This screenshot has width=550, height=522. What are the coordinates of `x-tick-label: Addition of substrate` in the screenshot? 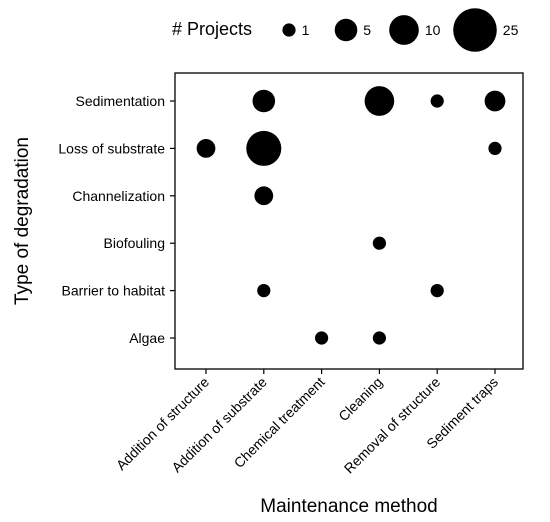 It's located at (219, 425).